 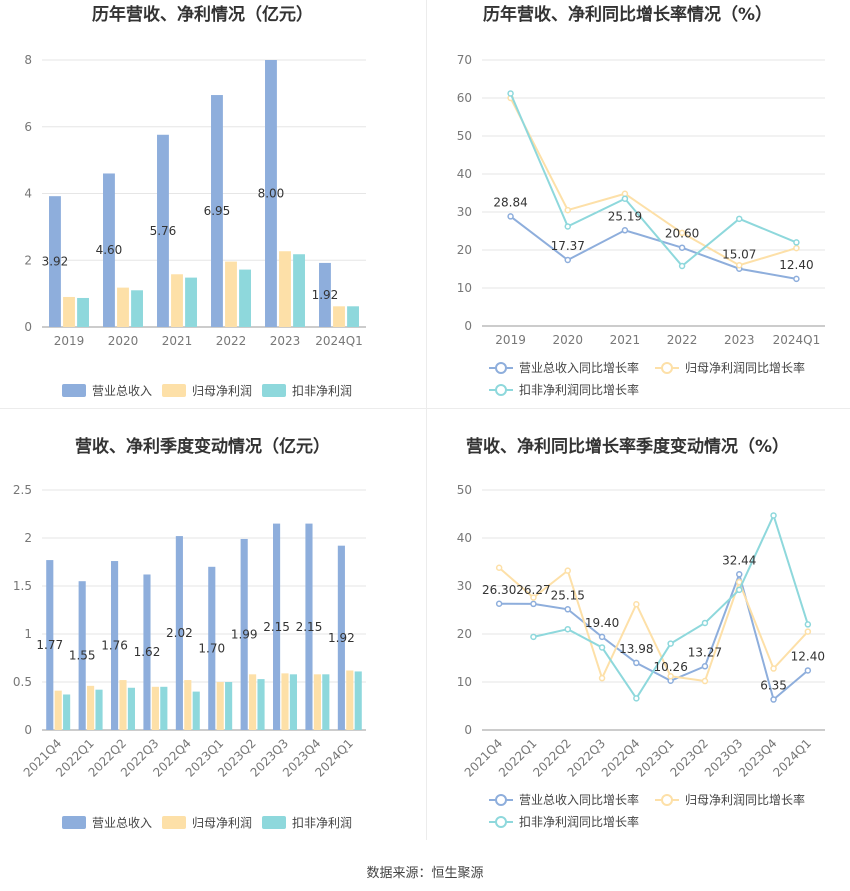 What do you see at coordinates (579, 799) in the screenshot?
I see `legend-label: 营业总收入同比增长率` at bounding box center [579, 799].